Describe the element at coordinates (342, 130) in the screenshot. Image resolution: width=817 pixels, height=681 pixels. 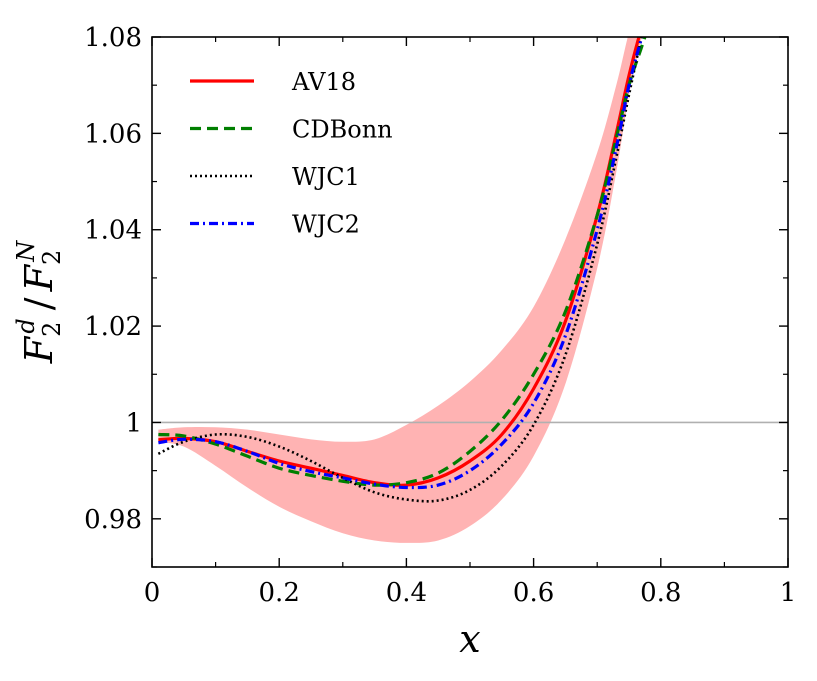
I see `legend-label-cdbonn: CDBonn` at that location.